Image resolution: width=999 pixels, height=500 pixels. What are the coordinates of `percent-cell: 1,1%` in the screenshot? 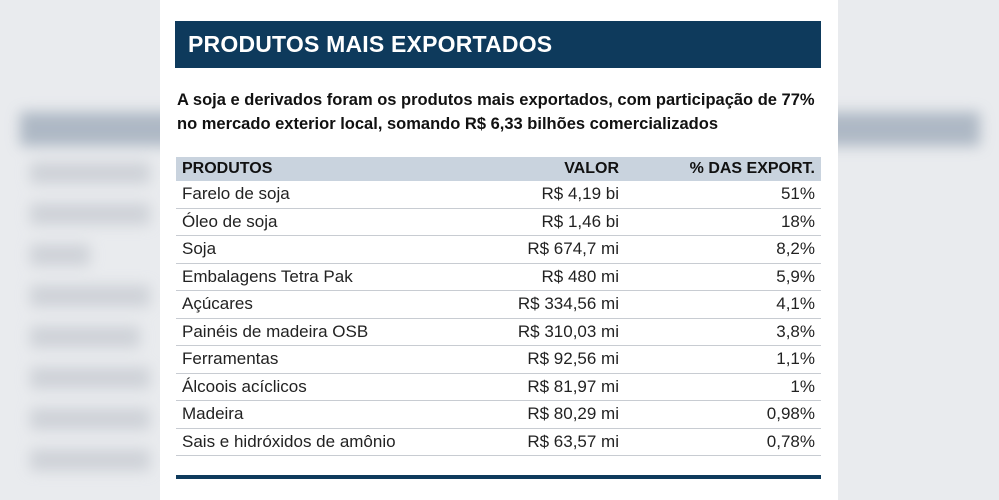 It's located at (723, 359).